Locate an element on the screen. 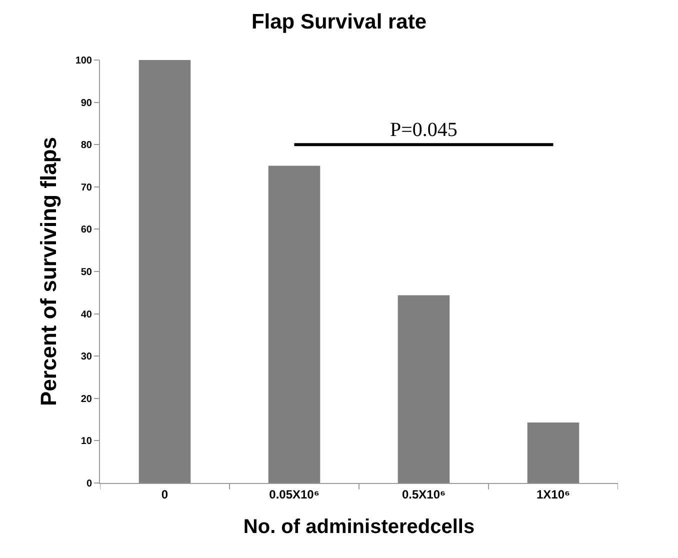 This screenshot has width=678, height=558. y-tick-label: 0 is located at coordinates (89, 484).